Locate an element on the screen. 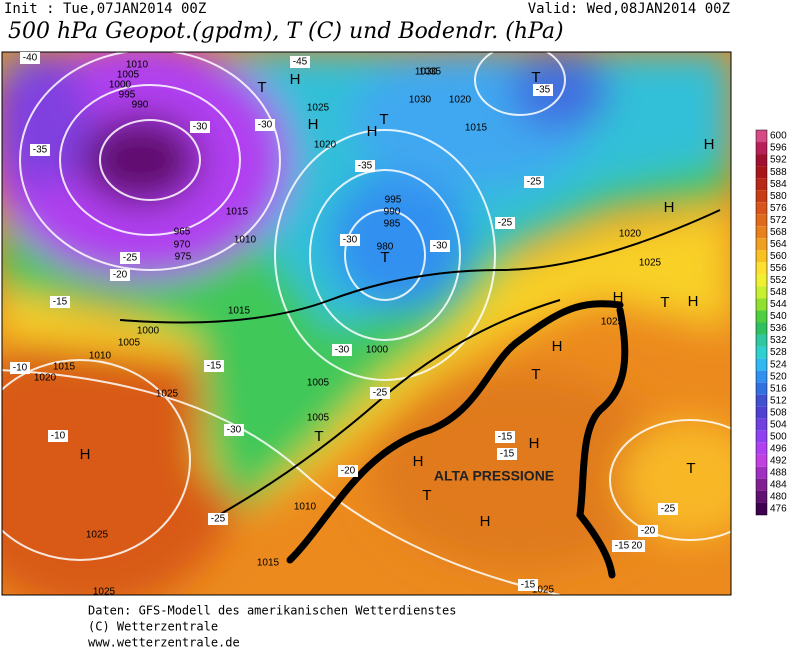  colorbar-label: 480 is located at coordinates (778, 497).